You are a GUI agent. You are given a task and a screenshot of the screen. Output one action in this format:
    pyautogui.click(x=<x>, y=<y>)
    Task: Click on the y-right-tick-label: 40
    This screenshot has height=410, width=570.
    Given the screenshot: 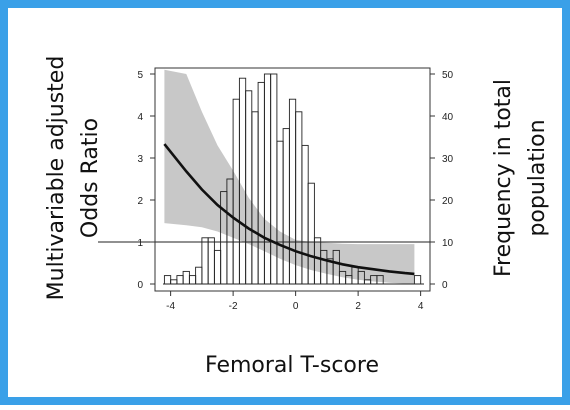 What is the action you would take?
    pyautogui.click(x=448, y=117)
    